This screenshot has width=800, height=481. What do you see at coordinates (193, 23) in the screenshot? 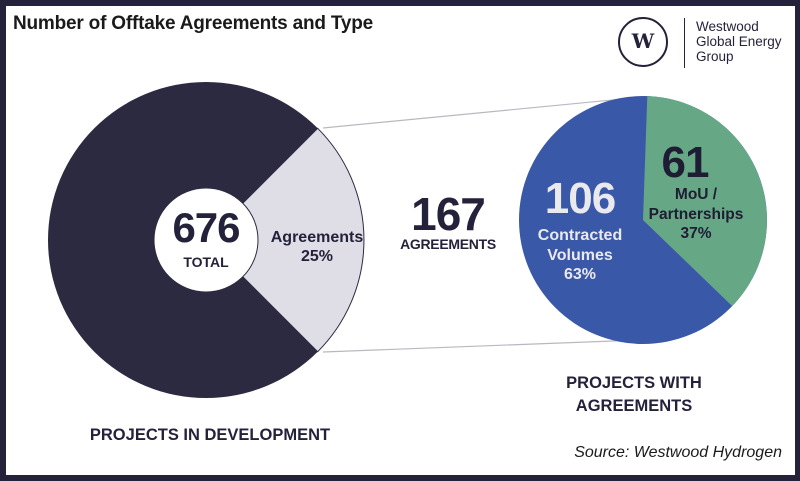
I see `chart-title: Number of Offtake Agreements and Type` at bounding box center [193, 23].